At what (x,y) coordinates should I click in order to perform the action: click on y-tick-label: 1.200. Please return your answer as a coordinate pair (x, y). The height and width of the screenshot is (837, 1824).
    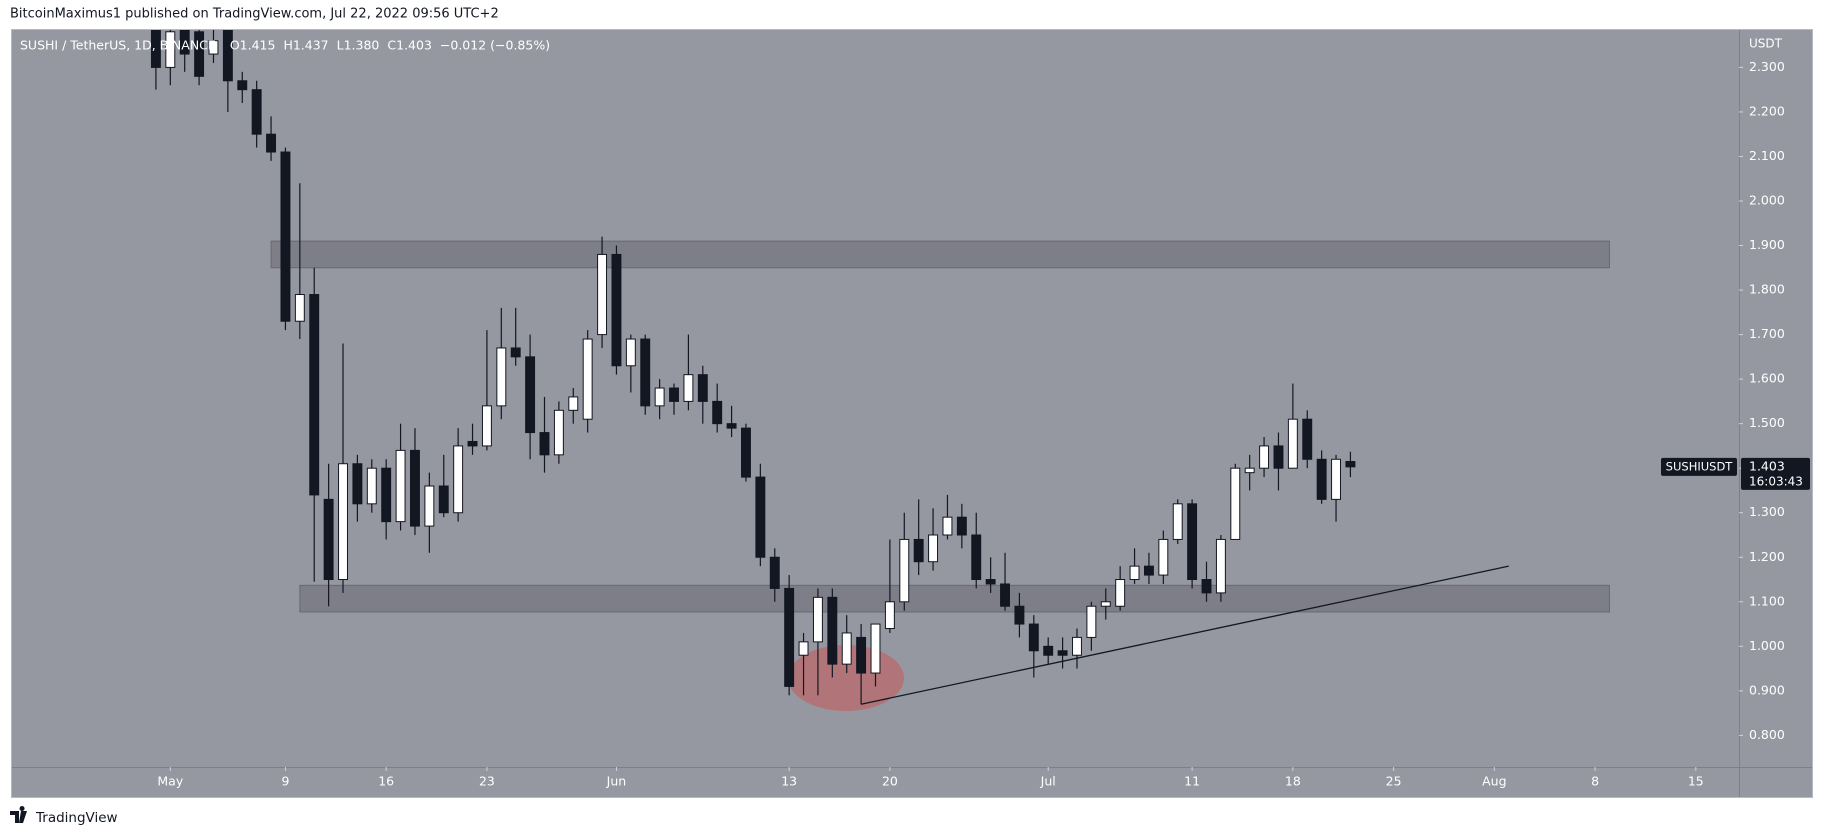
    Looking at the image, I should click on (1767, 556).